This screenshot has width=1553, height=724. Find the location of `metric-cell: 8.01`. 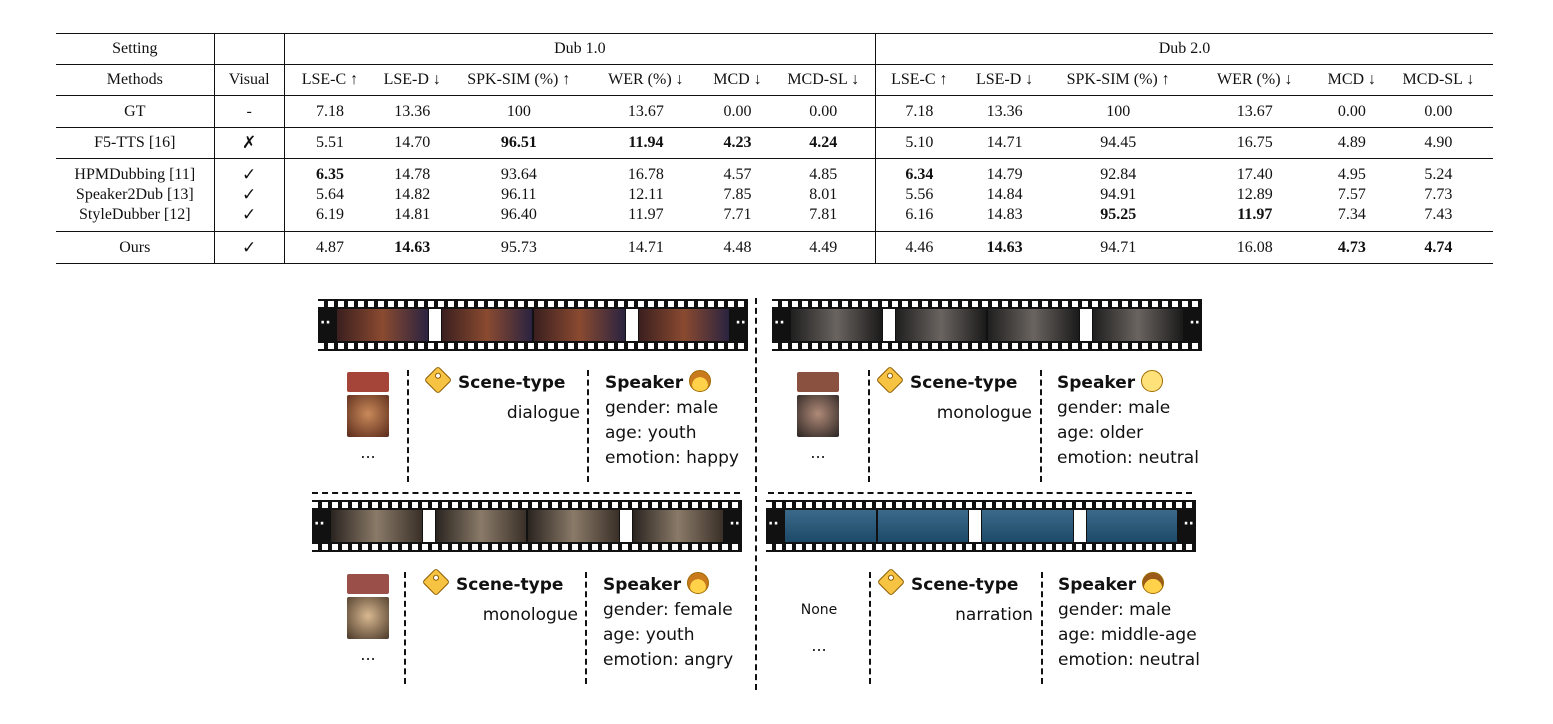

metric-cell: 8.01 is located at coordinates (823, 194).